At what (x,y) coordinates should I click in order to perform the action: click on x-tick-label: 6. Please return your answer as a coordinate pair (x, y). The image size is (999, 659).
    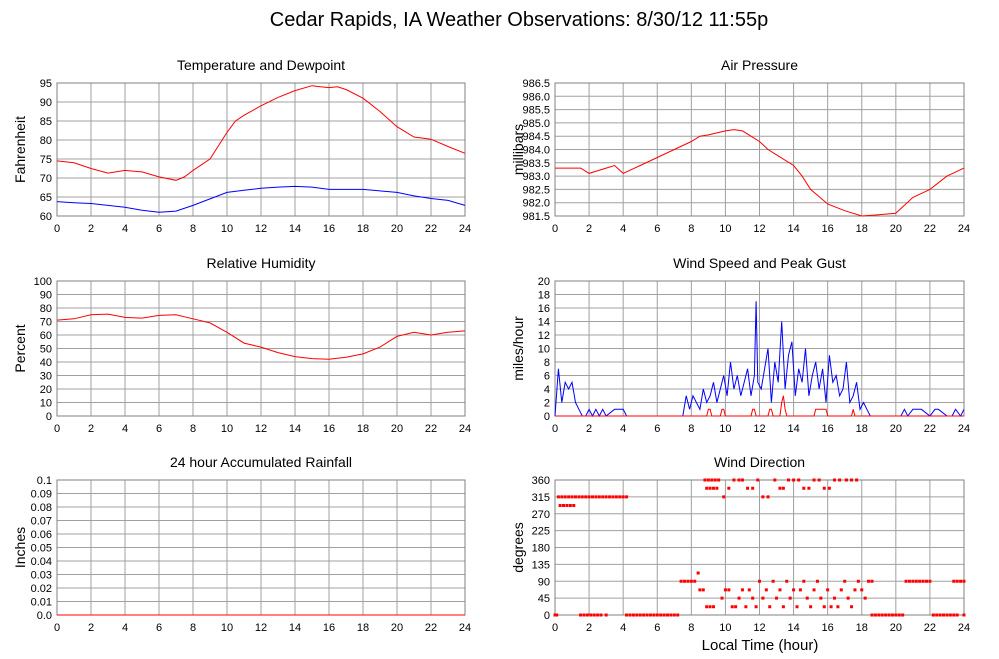
    Looking at the image, I should click on (657, 429).